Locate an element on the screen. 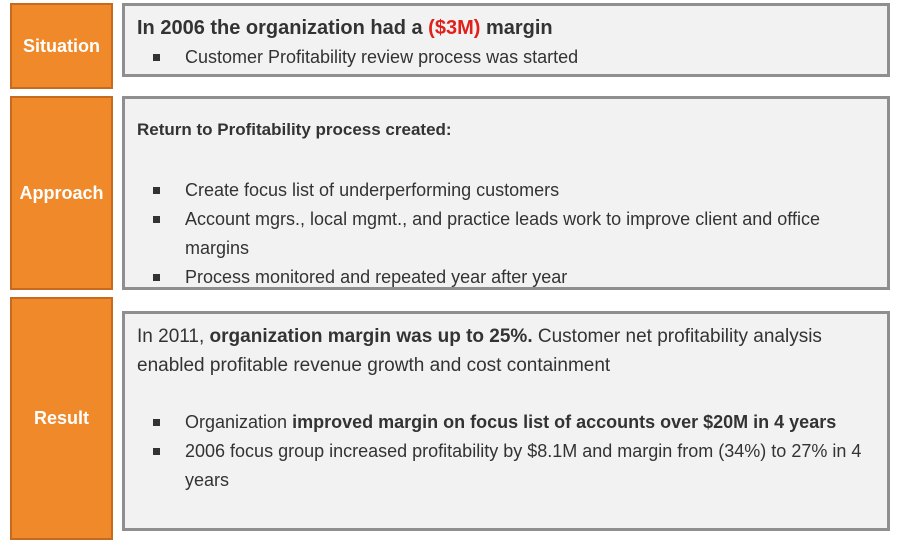 The height and width of the screenshot is (543, 900). text: Return to Profitability process created: is located at coordinates (294, 129).